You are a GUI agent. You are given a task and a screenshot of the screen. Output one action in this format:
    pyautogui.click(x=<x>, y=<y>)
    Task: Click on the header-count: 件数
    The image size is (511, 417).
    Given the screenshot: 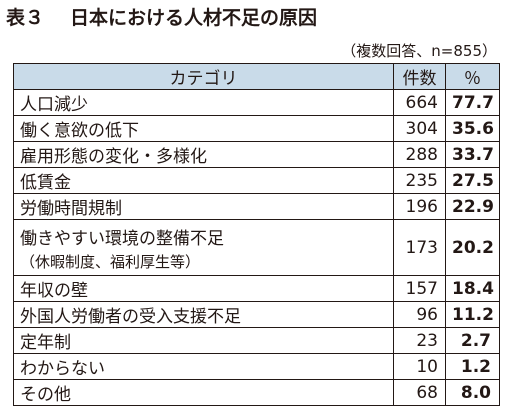 What is the action you would take?
    pyautogui.click(x=419, y=76)
    